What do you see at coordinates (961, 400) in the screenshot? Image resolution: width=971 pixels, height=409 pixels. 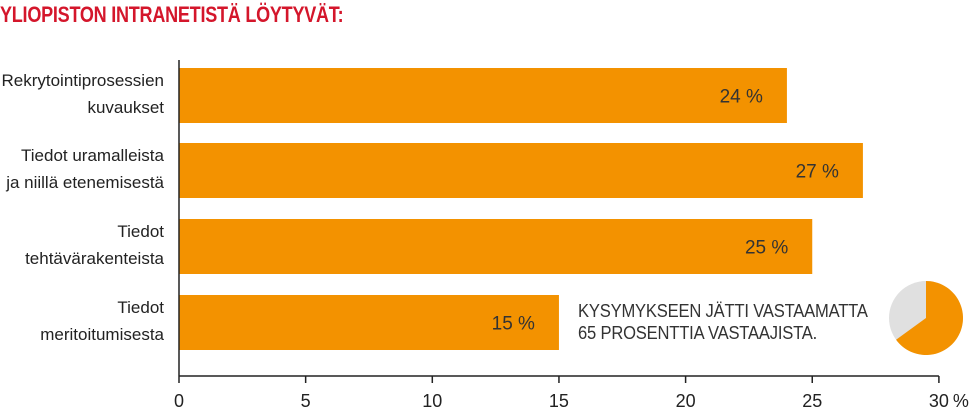 I see `x-unit-label: %` at bounding box center [961, 400].